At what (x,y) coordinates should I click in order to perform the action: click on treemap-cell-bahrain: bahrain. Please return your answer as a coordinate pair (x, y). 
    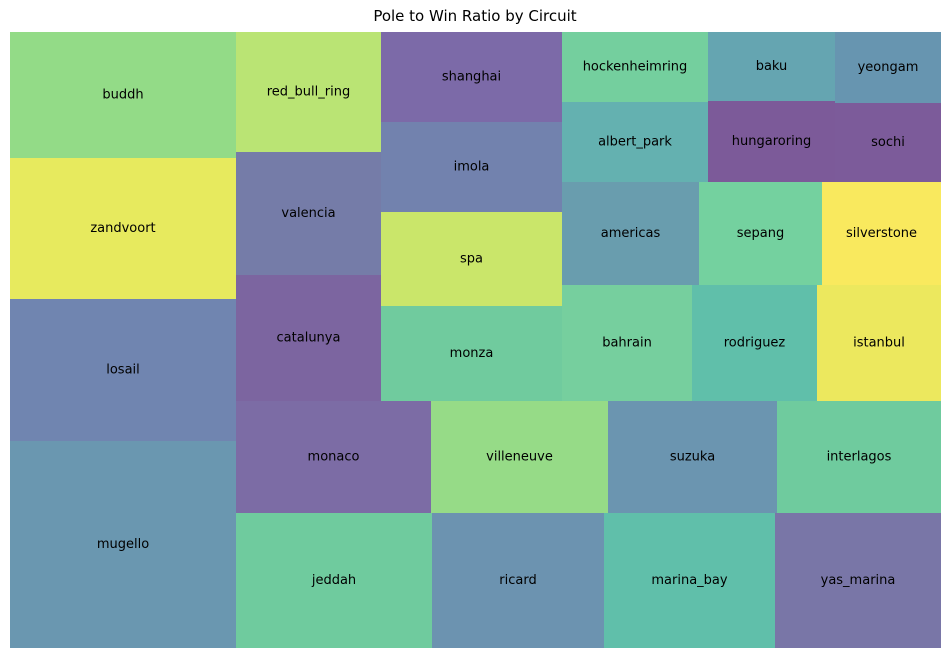
    Looking at the image, I should click on (627, 343).